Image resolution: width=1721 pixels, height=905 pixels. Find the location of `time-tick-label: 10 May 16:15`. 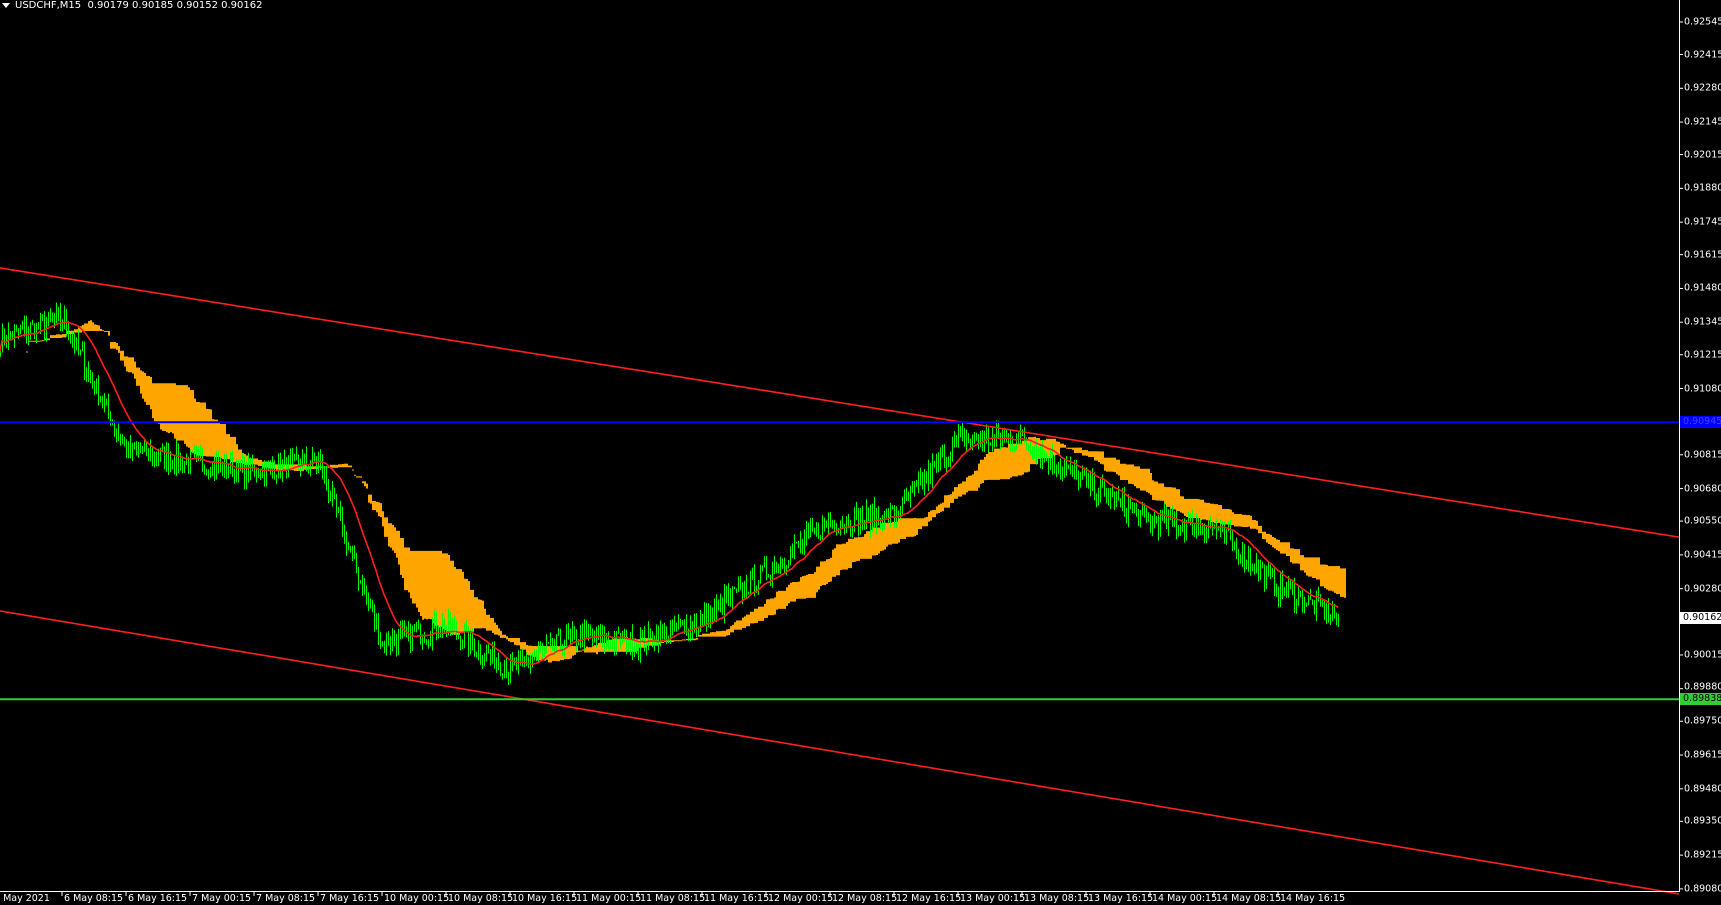

time-tick-label: 10 May 16:15 is located at coordinates (545, 898).